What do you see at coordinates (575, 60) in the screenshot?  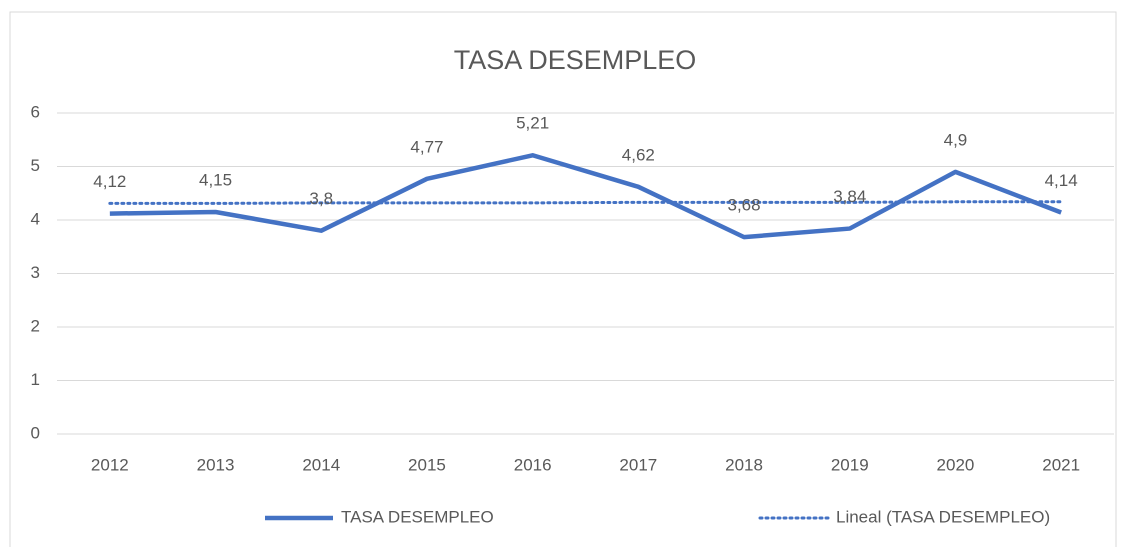 I see `chart-title: TASA DESEMPLEO` at bounding box center [575, 60].